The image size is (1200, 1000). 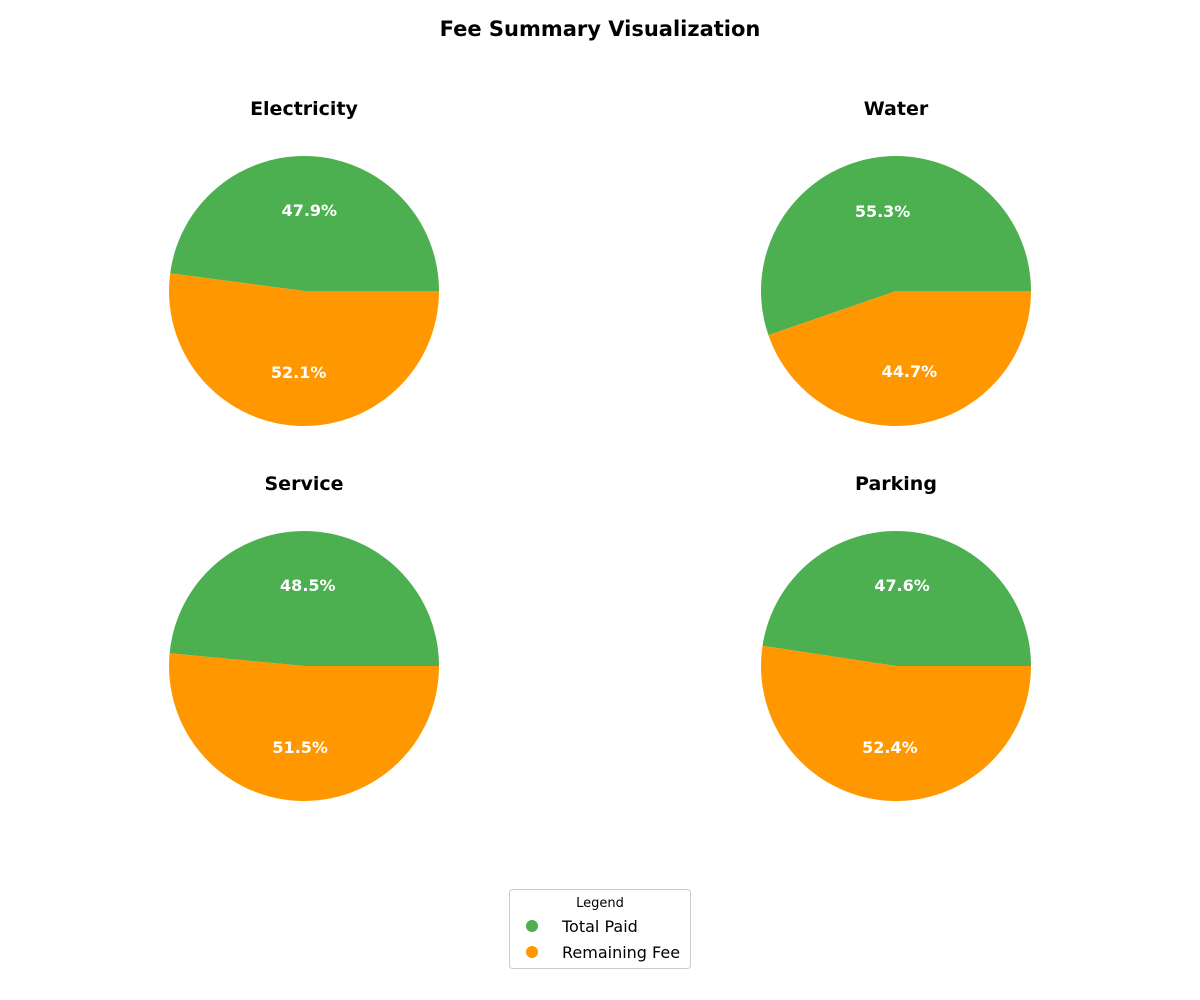 What do you see at coordinates (896, 109) in the screenshot?
I see `pie-title-water: Water` at bounding box center [896, 109].